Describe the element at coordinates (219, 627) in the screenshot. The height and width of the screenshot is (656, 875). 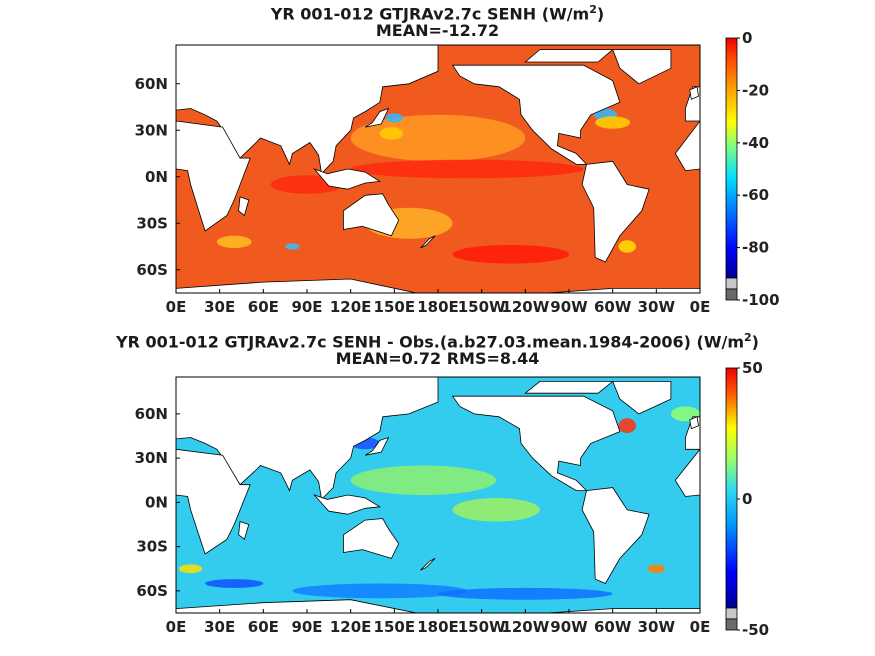
I see `x-tick-label: 30E` at that location.